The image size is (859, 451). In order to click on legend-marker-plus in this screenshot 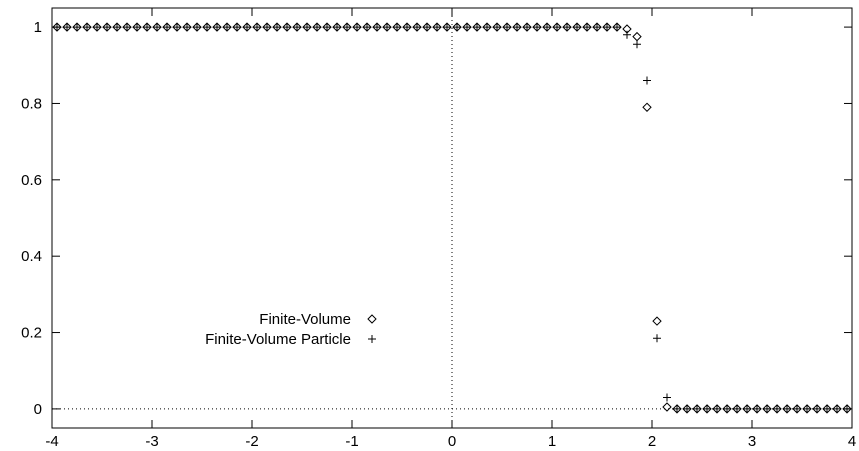, I will do `click(372, 339)`.